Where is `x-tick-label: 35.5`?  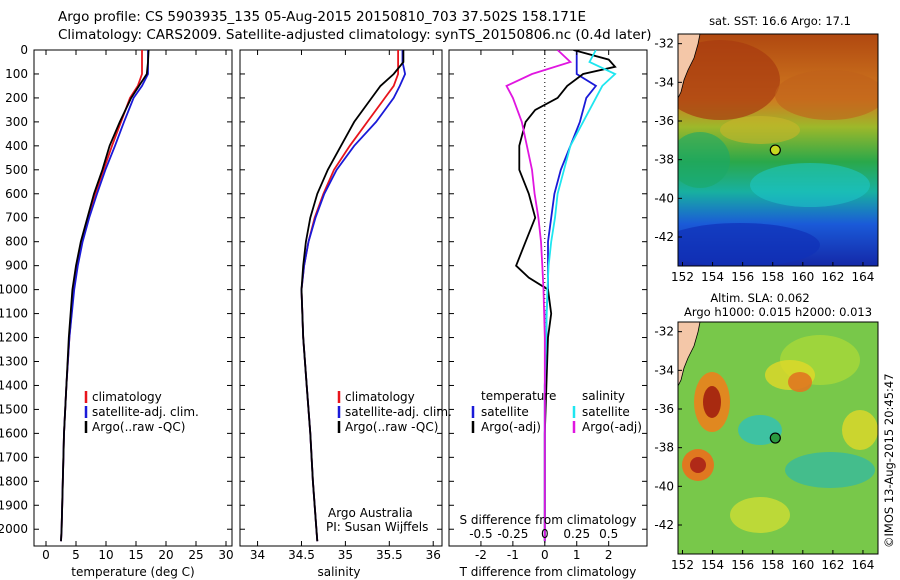
x-tick-label: 35.5 is located at coordinates (389, 555).